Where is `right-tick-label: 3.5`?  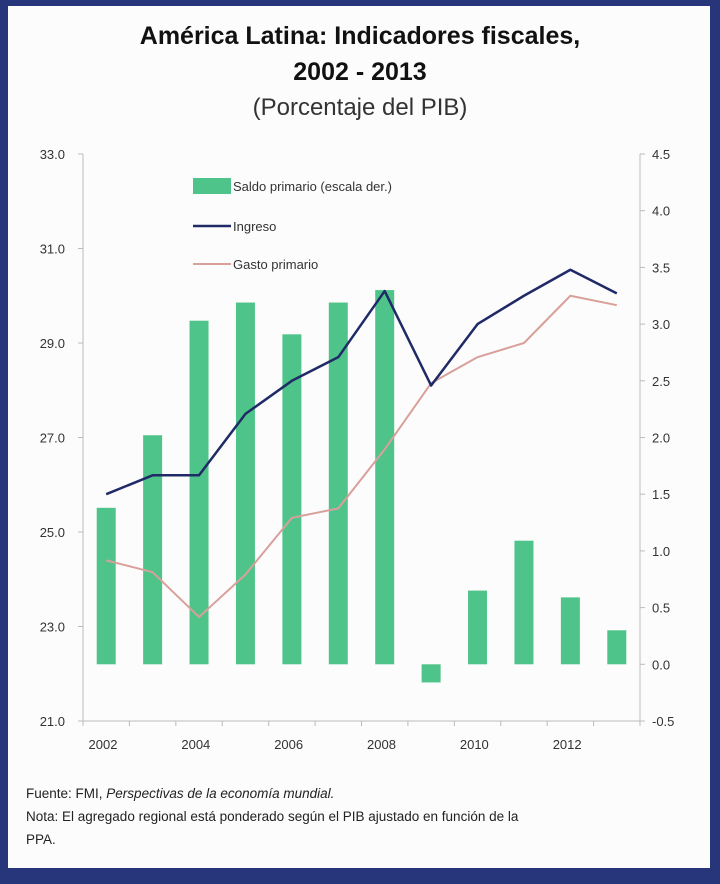
right-tick-label: 3.5 is located at coordinates (661, 267).